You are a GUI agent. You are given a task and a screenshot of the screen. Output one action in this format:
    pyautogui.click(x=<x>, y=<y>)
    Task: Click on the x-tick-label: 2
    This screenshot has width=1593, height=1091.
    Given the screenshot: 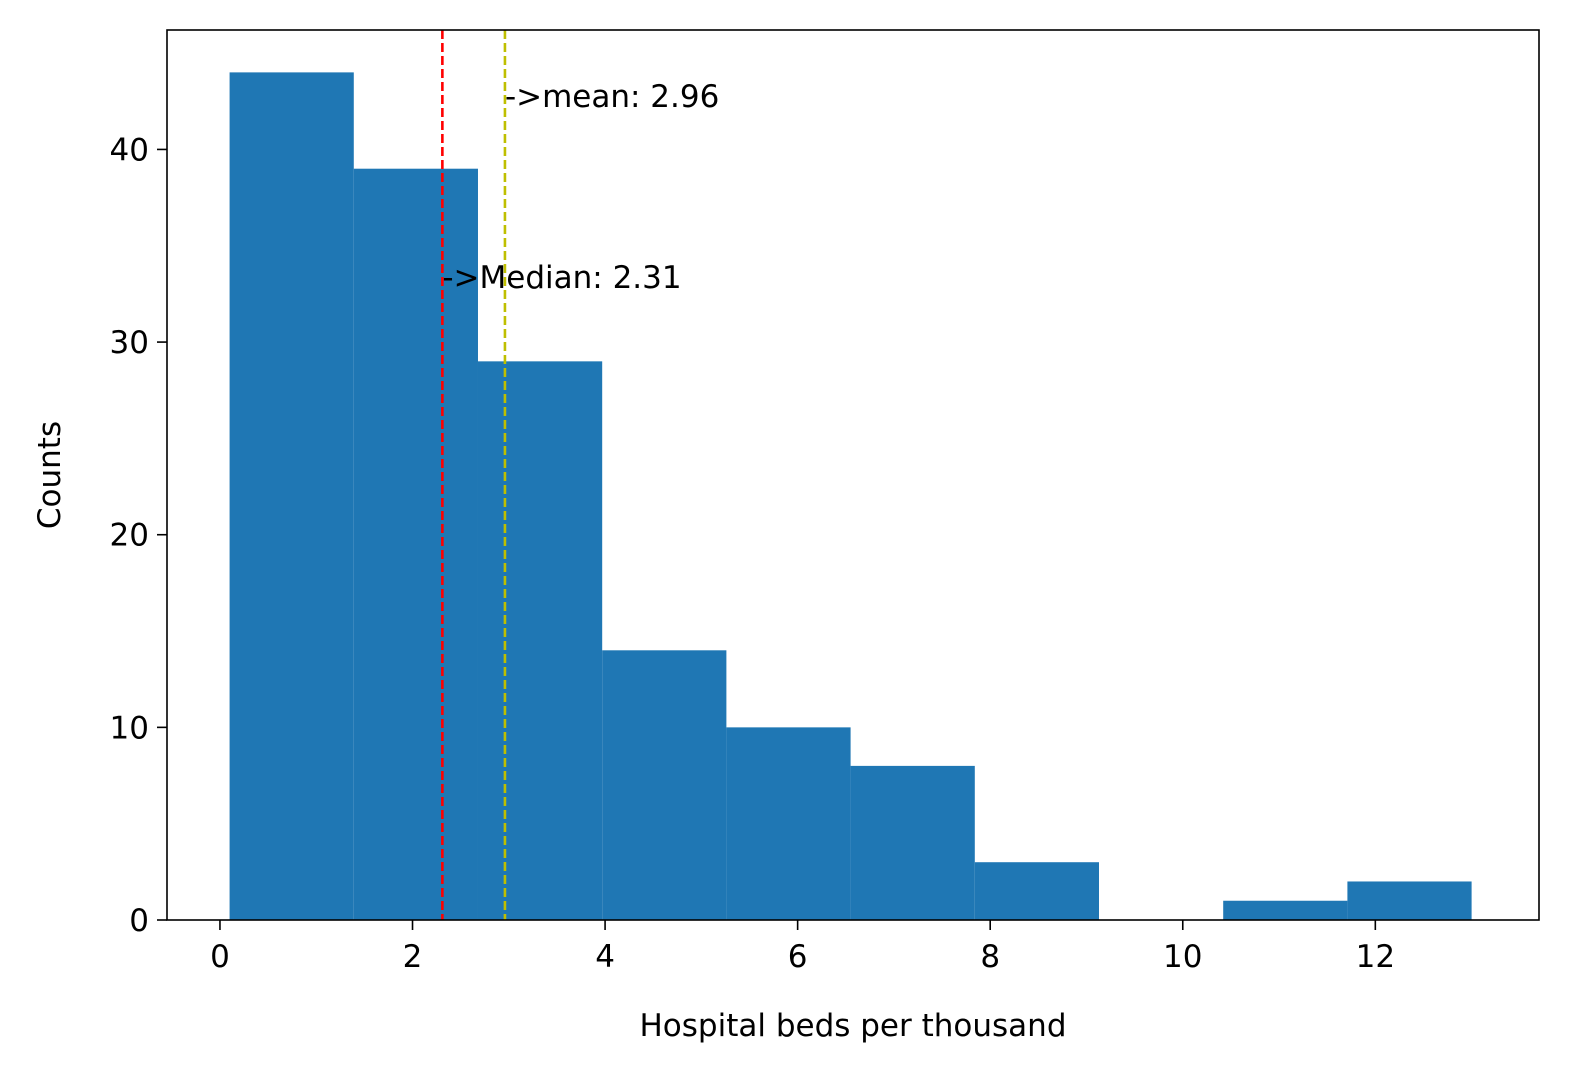 What is the action you would take?
    pyautogui.click(x=413, y=957)
    